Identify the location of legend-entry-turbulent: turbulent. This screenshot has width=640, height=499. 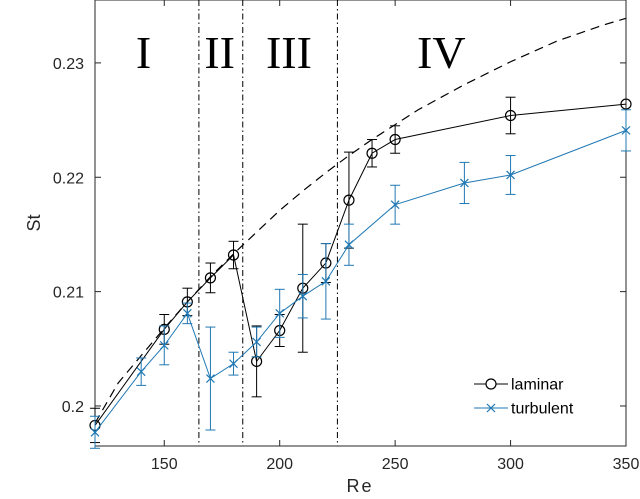
(524, 409).